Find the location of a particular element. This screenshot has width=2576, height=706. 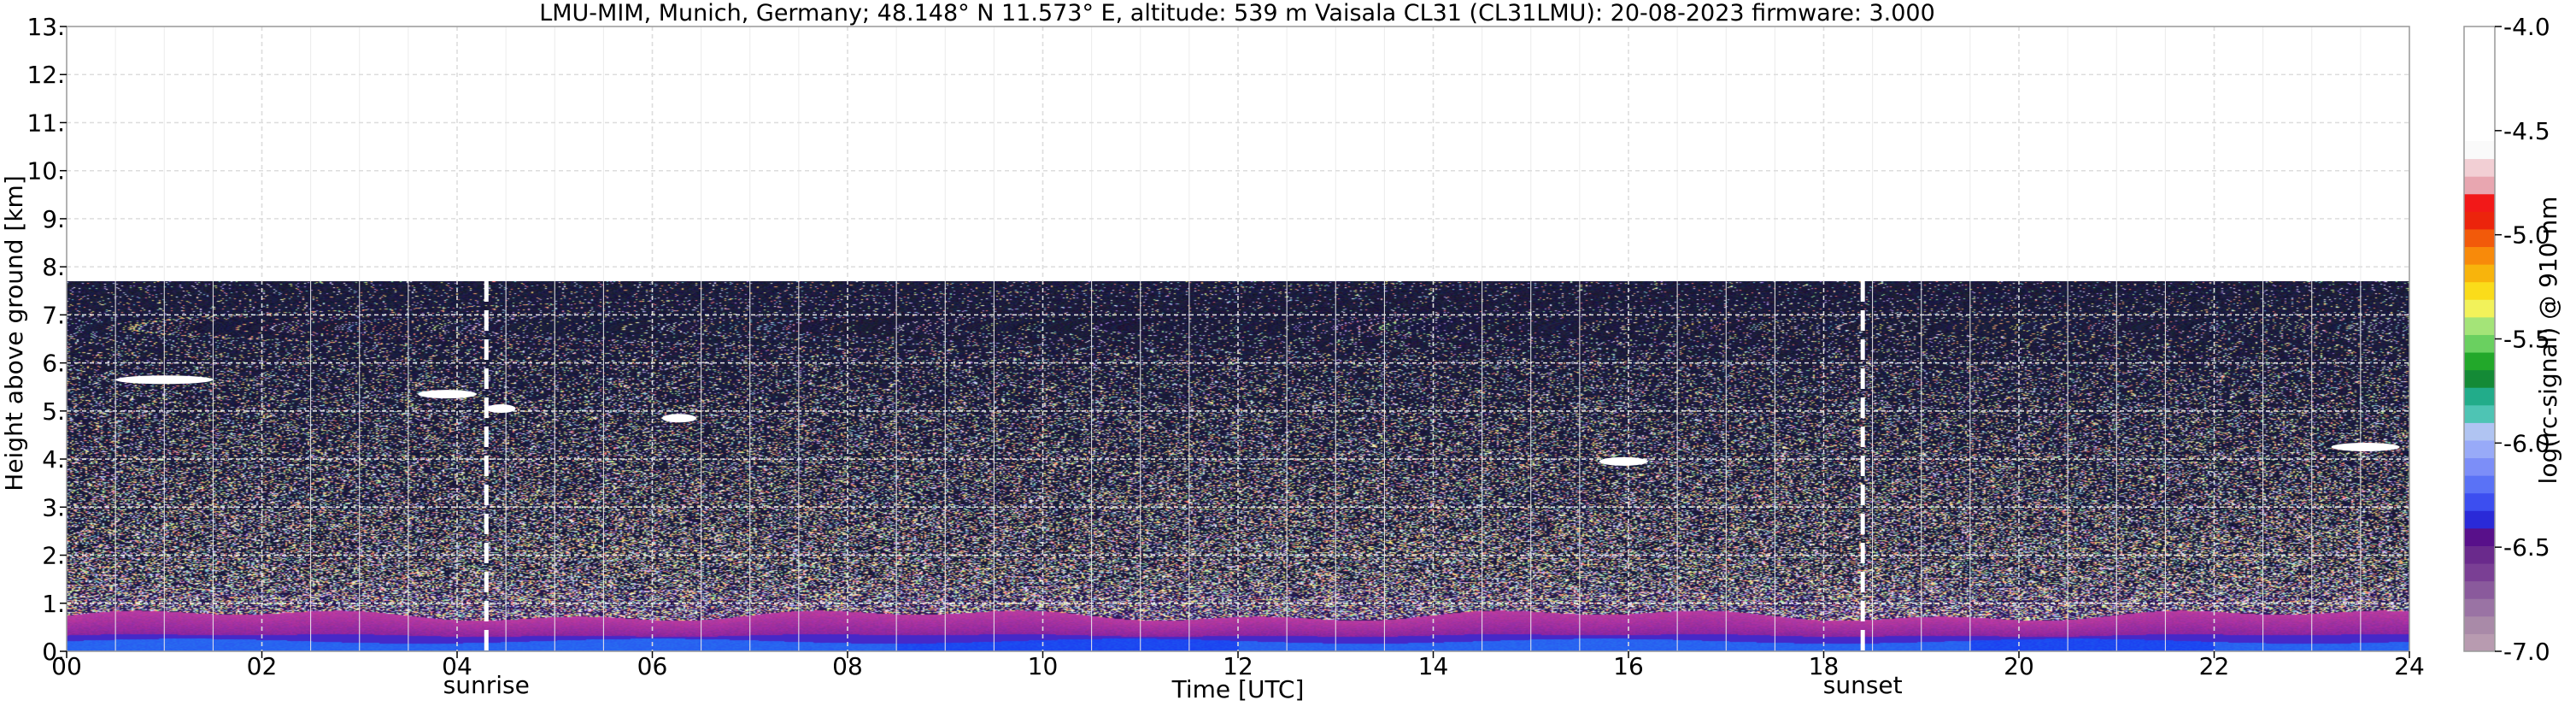

y-tick-label: 3. is located at coordinates (53, 507).